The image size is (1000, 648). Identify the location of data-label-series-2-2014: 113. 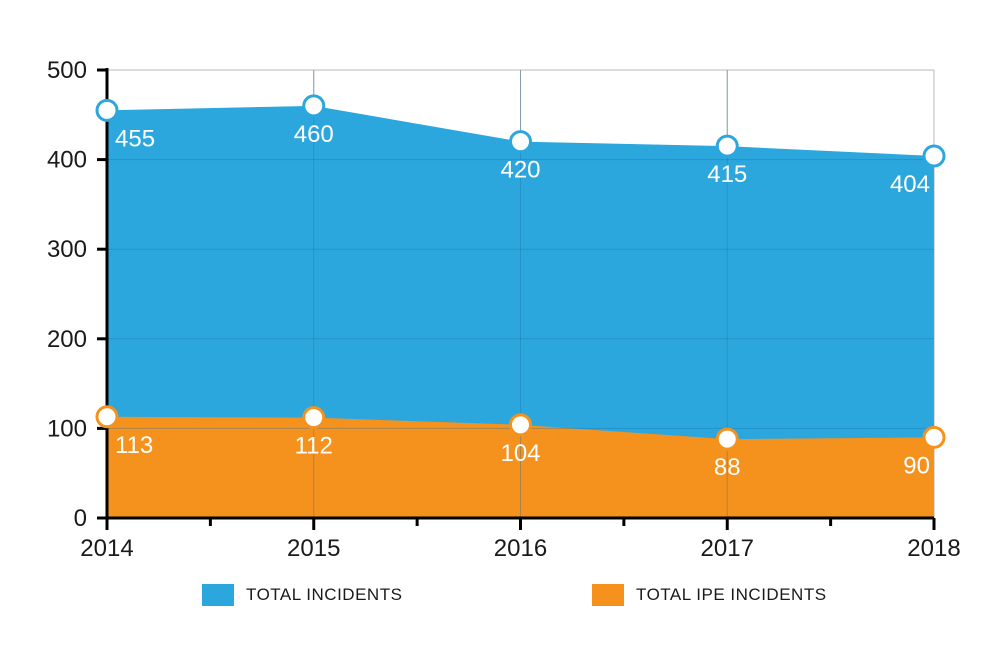
(134, 445).